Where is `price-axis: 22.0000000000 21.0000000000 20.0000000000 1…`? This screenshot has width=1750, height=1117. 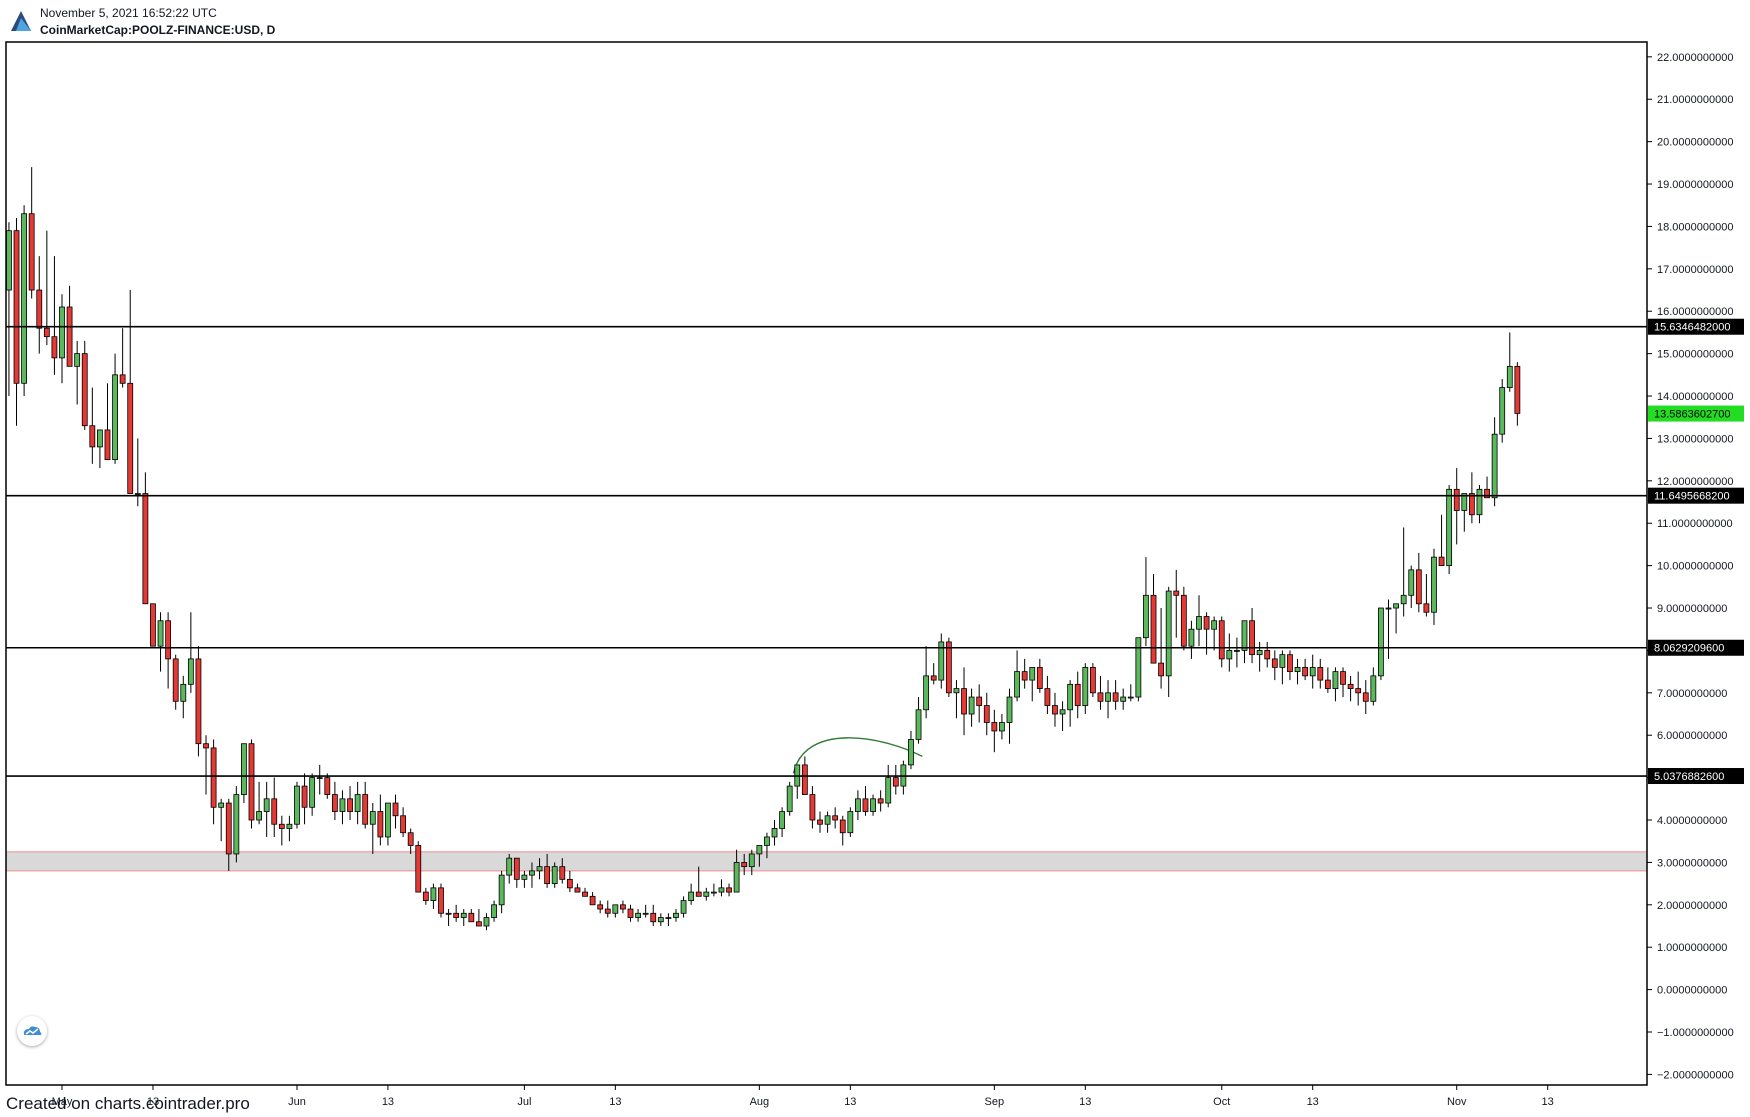 price-axis: 22.0000000000 21.0000000000 20.0000000000 1… is located at coordinates (1690, 567).